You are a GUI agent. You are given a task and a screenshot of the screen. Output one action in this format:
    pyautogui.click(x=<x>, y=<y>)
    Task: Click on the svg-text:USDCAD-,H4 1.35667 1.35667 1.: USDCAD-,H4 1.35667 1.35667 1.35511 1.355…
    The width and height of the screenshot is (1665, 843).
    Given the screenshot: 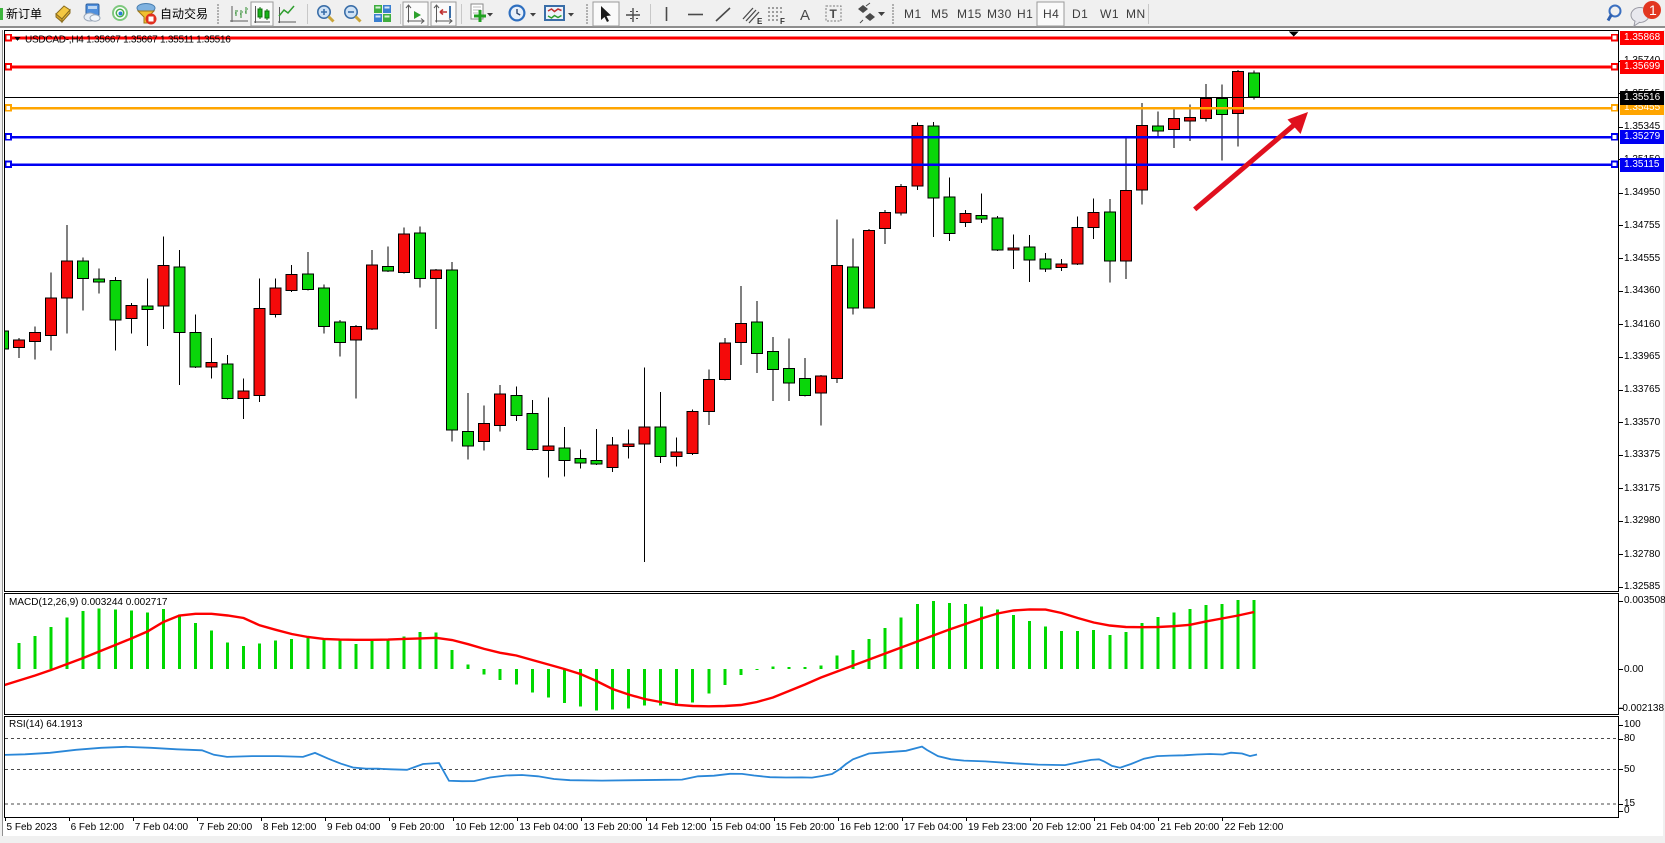 What is the action you would take?
    pyautogui.click(x=128, y=40)
    